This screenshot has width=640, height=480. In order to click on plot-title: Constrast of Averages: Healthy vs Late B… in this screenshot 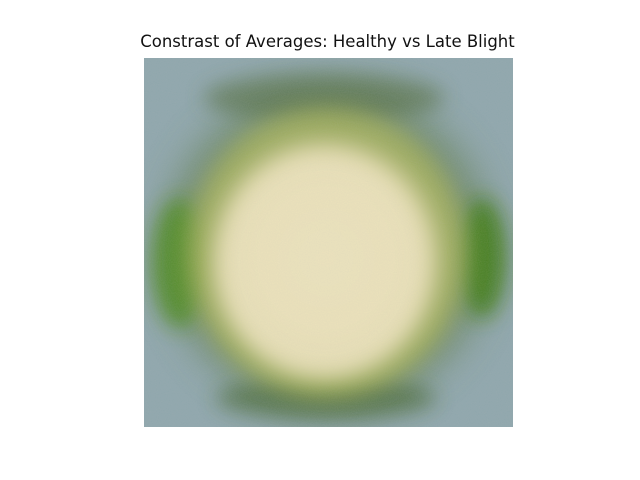, I will do `click(327, 41)`.